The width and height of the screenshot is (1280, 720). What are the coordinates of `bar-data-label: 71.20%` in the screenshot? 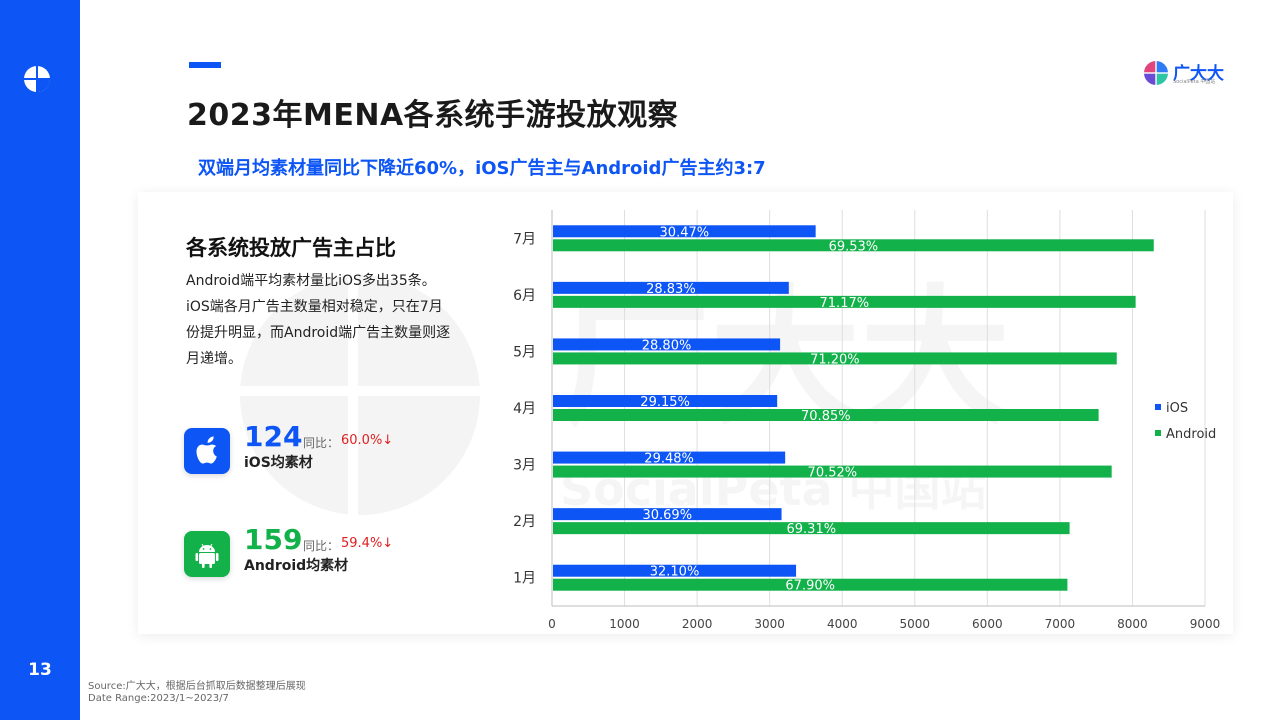 It's located at (835, 359).